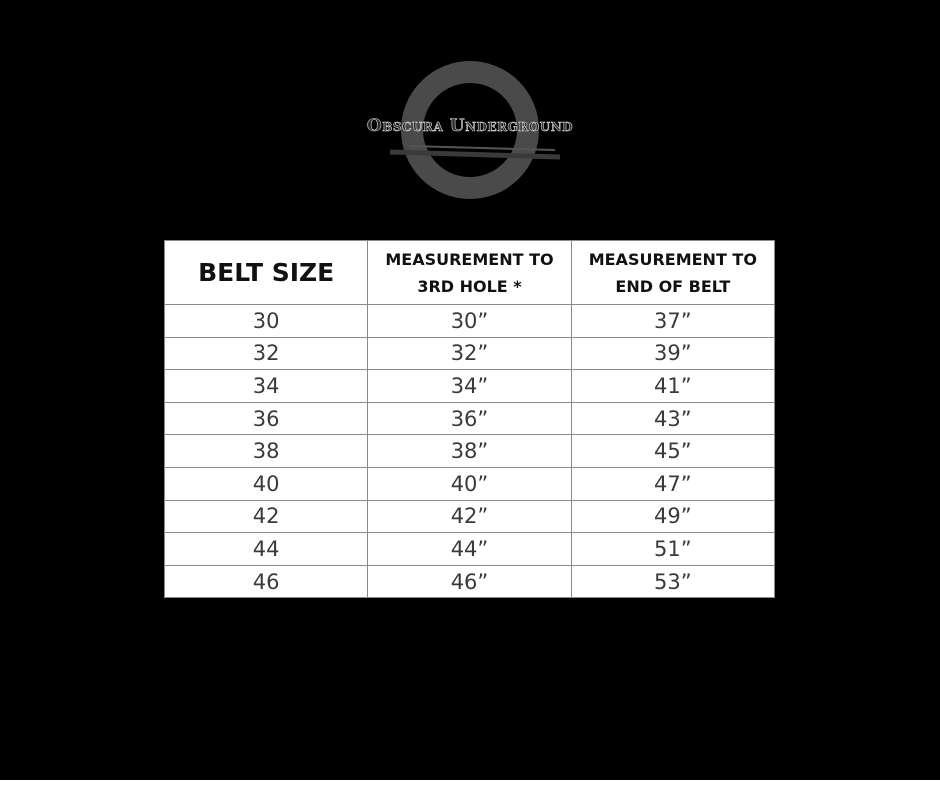 Image resolution: width=940 pixels, height=788 pixels. I want to click on table-cell: 40”, so click(469, 483).